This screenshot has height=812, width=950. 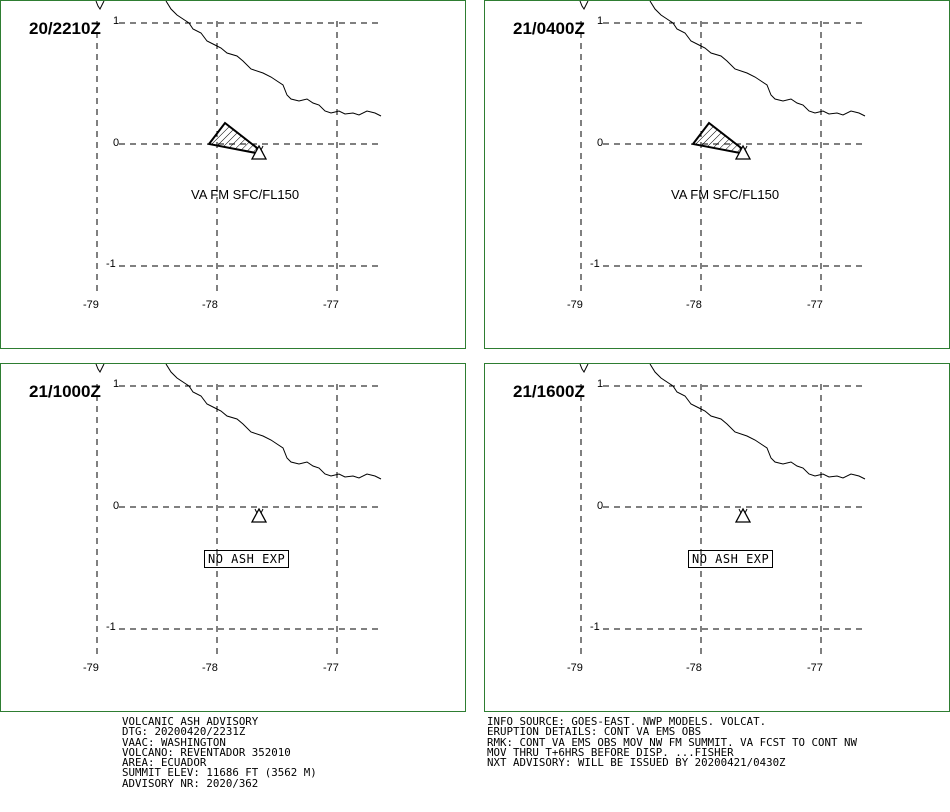 What do you see at coordinates (65, 391) in the screenshot?
I see `panel-time: 21/1000Z` at bounding box center [65, 391].